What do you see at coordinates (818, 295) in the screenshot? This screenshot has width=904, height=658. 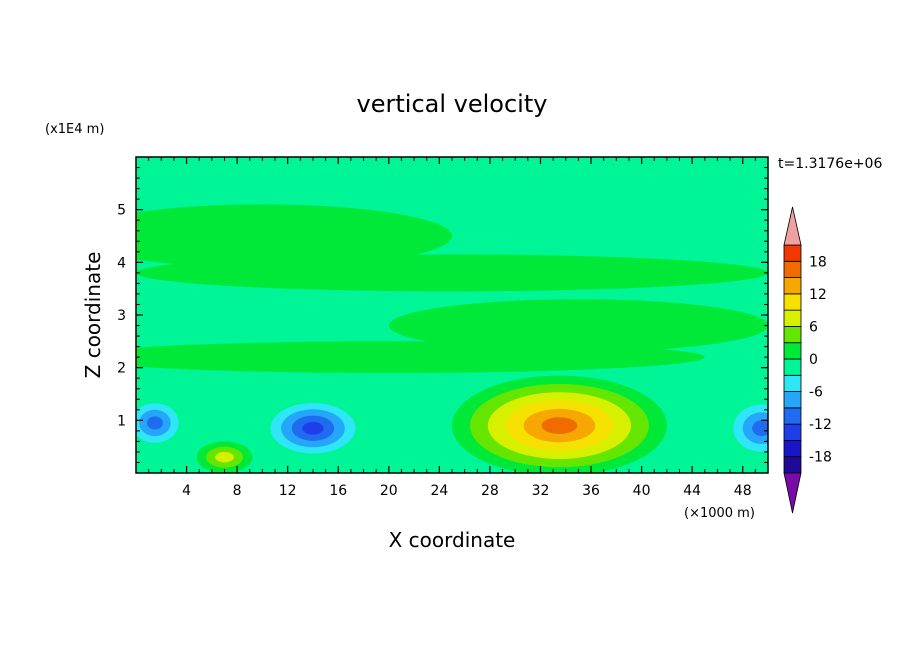 I see `colorbar-label: 12` at bounding box center [818, 295].